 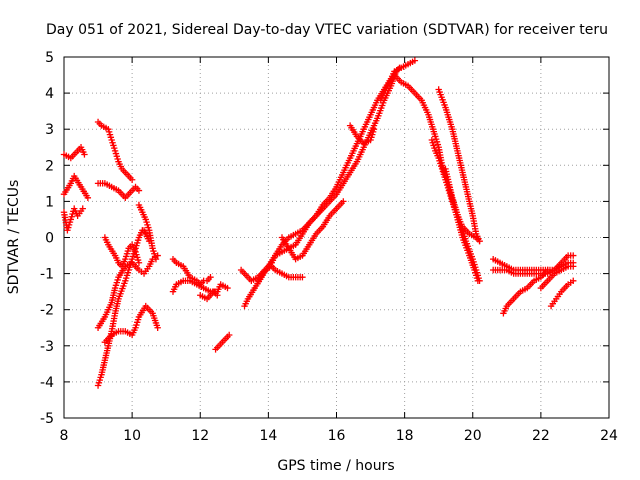 I want to click on y-tick-label: -1, so click(x=47, y=275).